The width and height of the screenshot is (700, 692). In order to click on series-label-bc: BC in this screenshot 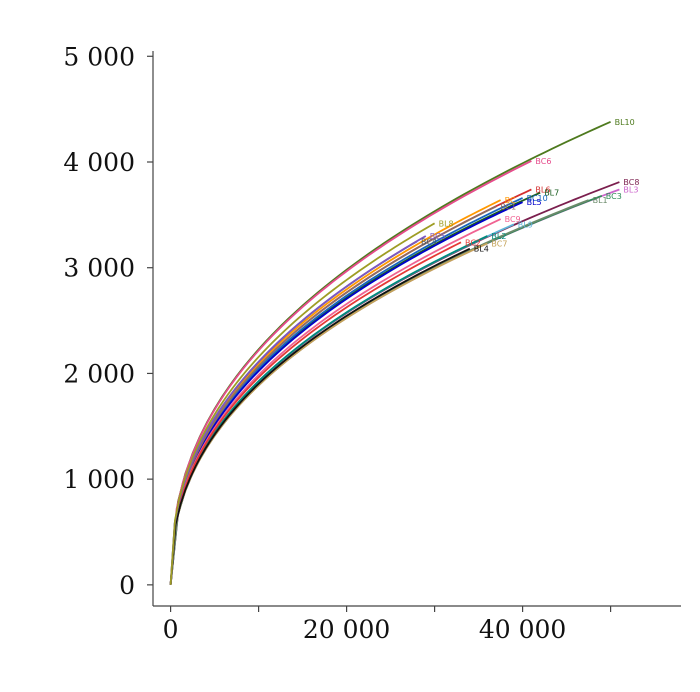, I will do `click(510, 200)`.